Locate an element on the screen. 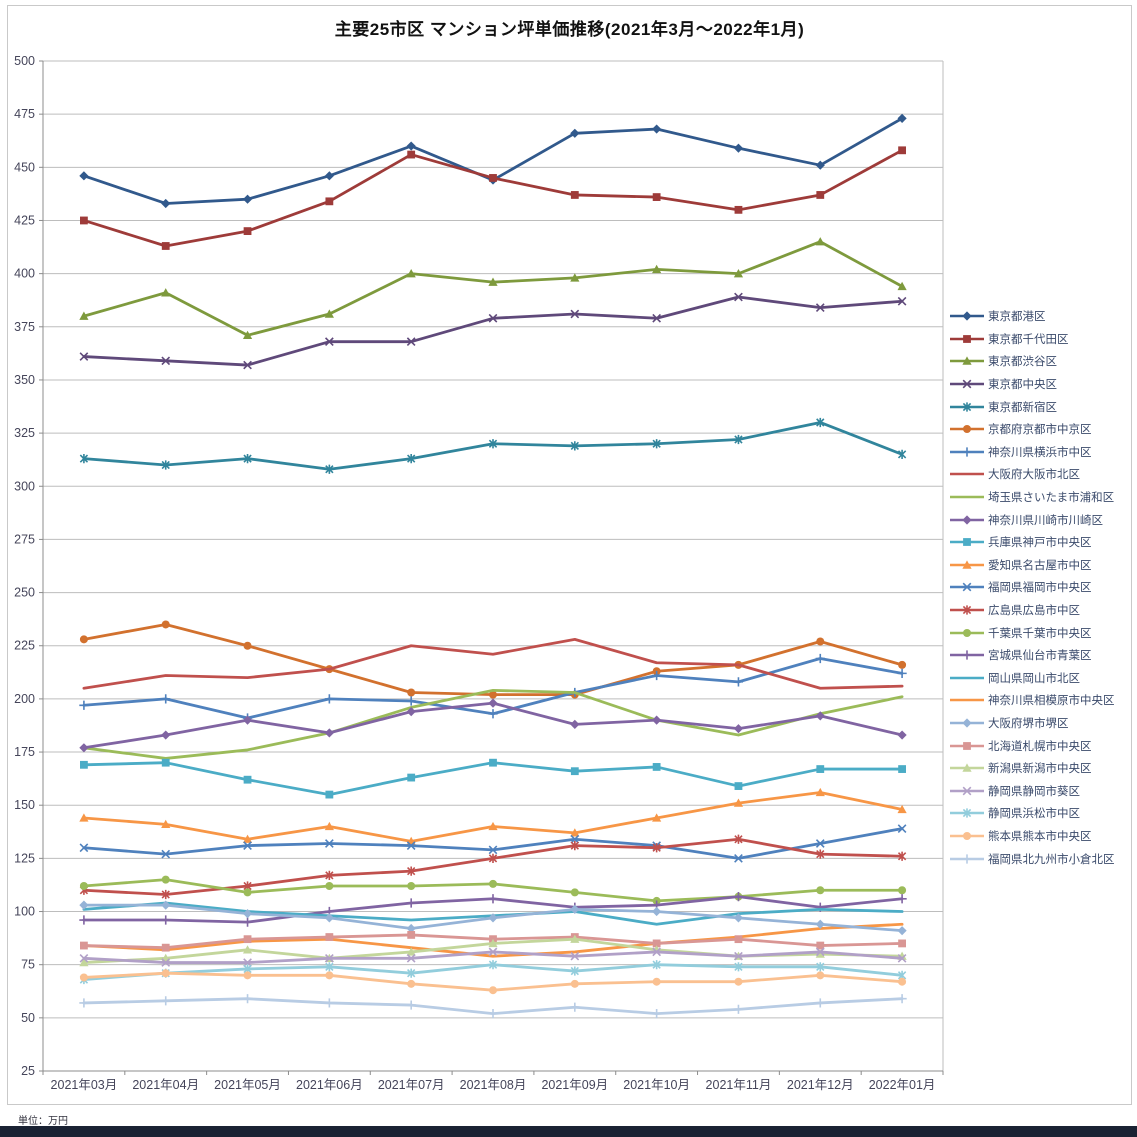 This screenshot has height=1137, width=1137. legend-item-label: 北海道札幌市中央区 is located at coordinates (1040, 746).